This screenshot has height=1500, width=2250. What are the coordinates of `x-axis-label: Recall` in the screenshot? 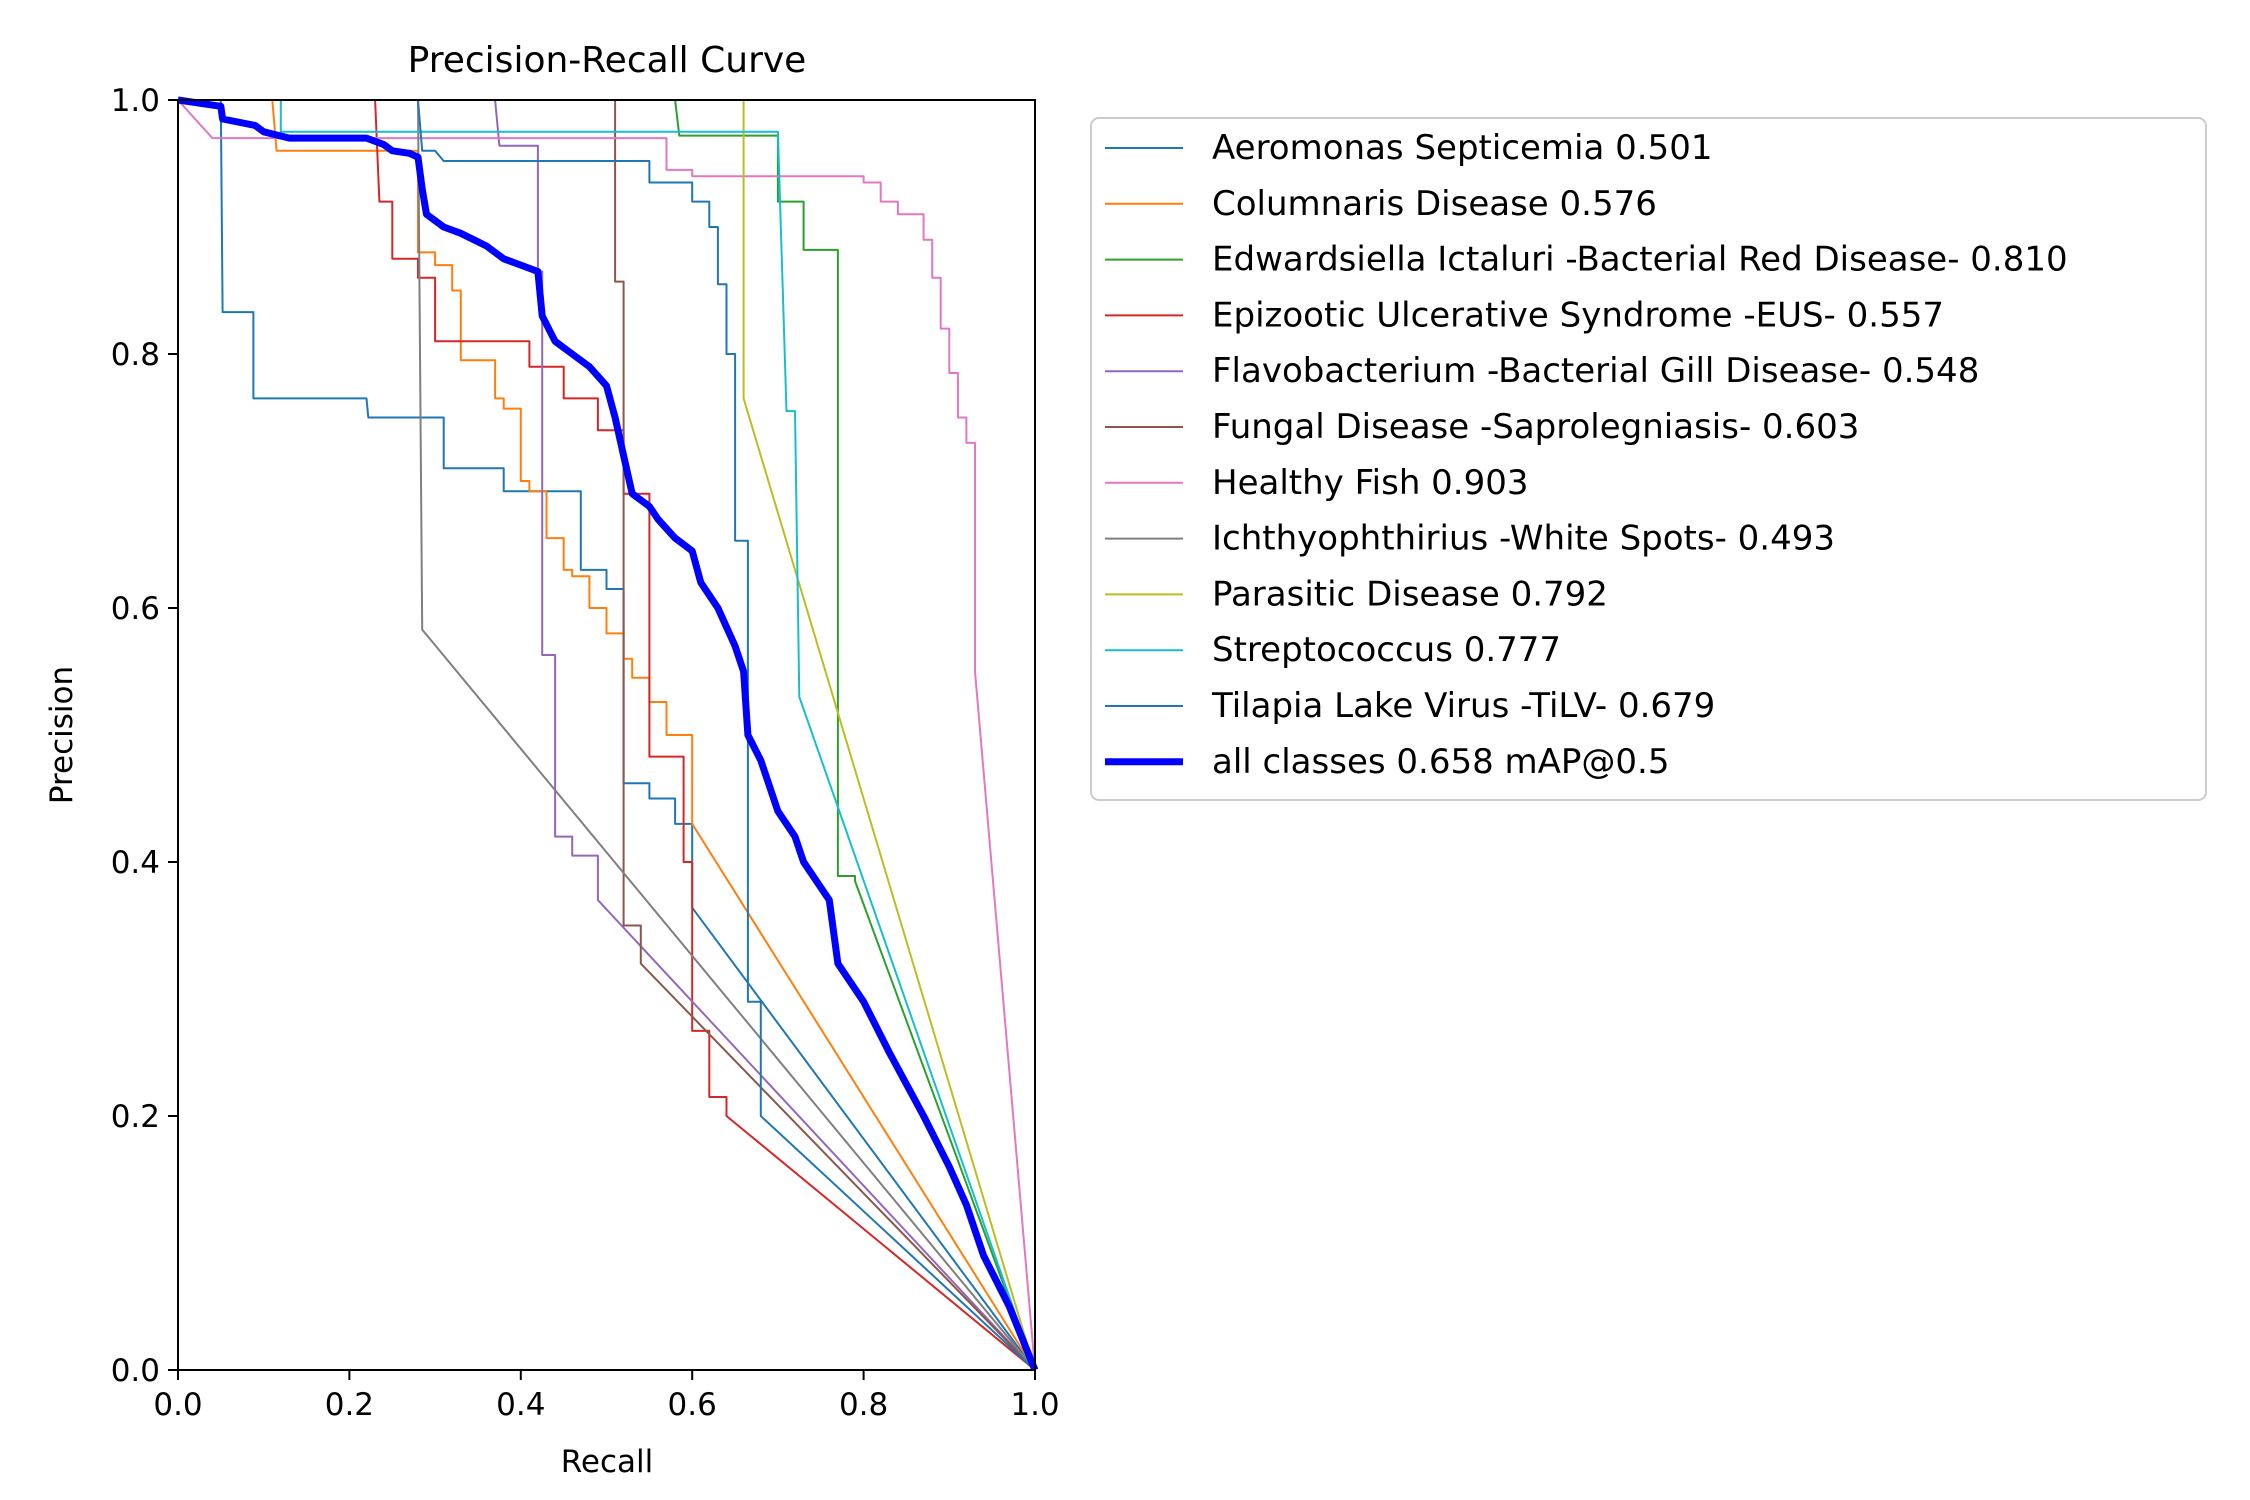 It's located at (607, 1462).